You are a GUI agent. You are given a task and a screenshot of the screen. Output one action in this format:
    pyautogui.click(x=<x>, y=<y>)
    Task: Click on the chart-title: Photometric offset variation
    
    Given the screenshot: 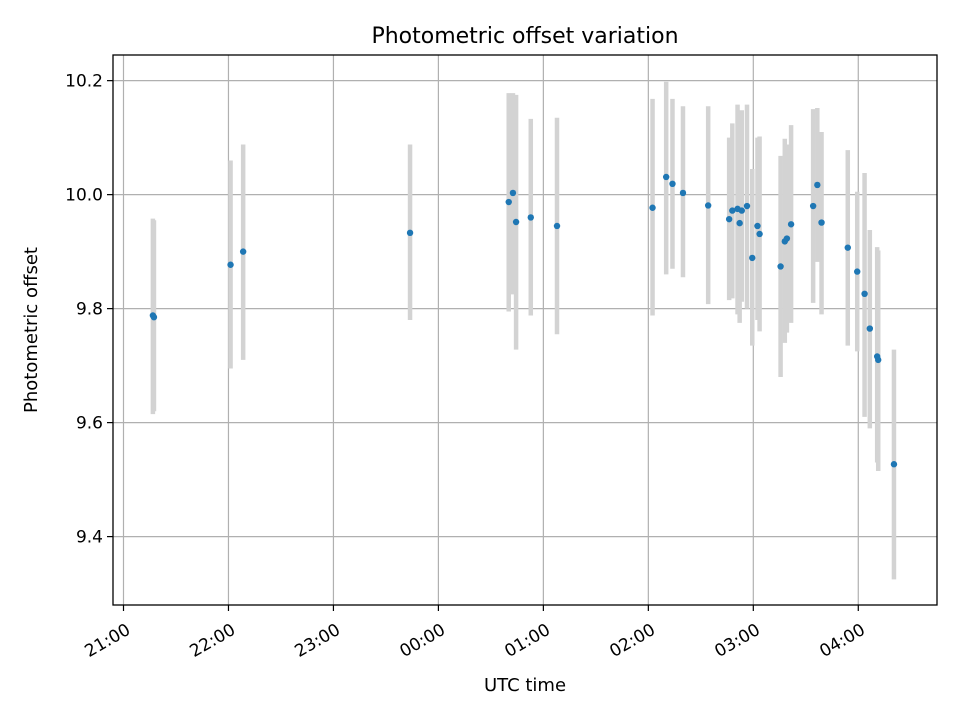 What is the action you would take?
    pyautogui.click(x=524, y=36)
    